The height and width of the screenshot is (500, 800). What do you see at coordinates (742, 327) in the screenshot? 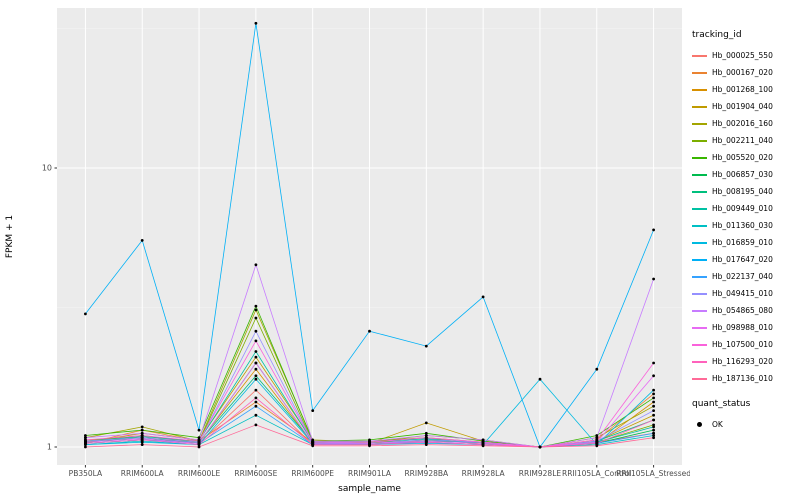
I see `legend-item-label: Hb_098988_010` at bounding box center [742, 327].